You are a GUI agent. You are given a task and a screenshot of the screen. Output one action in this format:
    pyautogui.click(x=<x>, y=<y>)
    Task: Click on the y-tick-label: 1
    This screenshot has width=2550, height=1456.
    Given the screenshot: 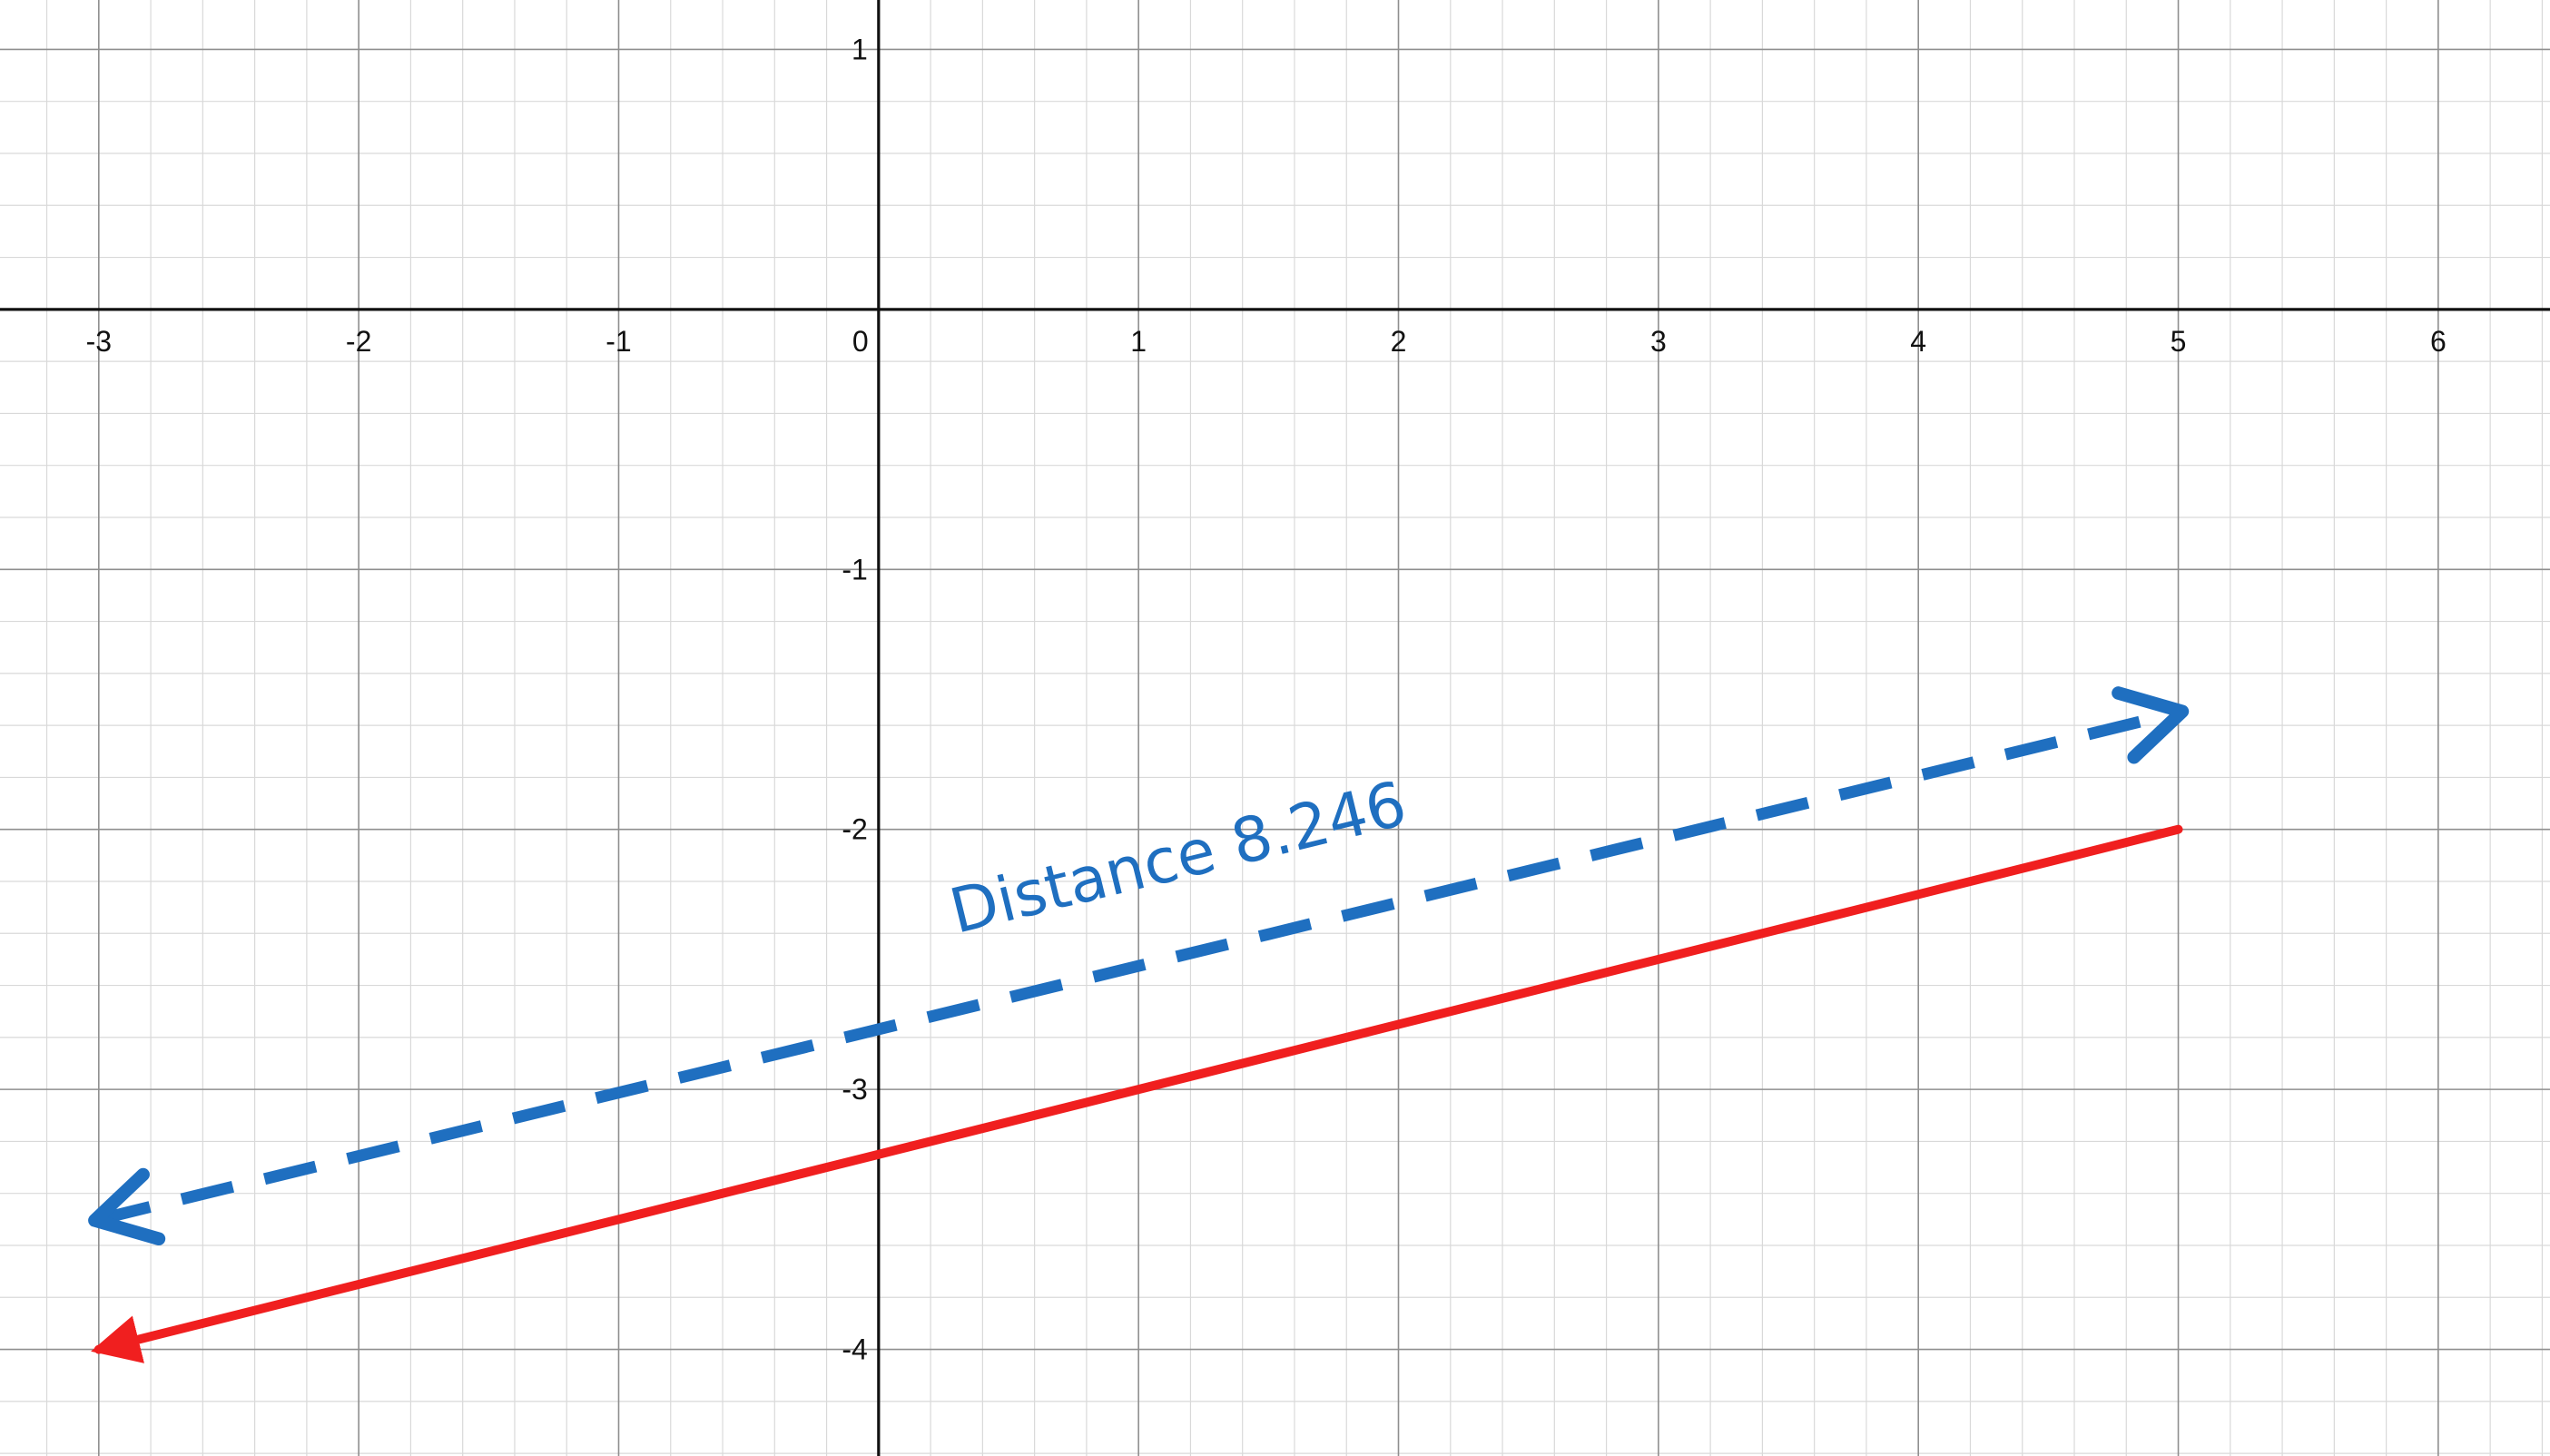 What is the action you would take?
    pyautogui.click(x=860, y=49)
    